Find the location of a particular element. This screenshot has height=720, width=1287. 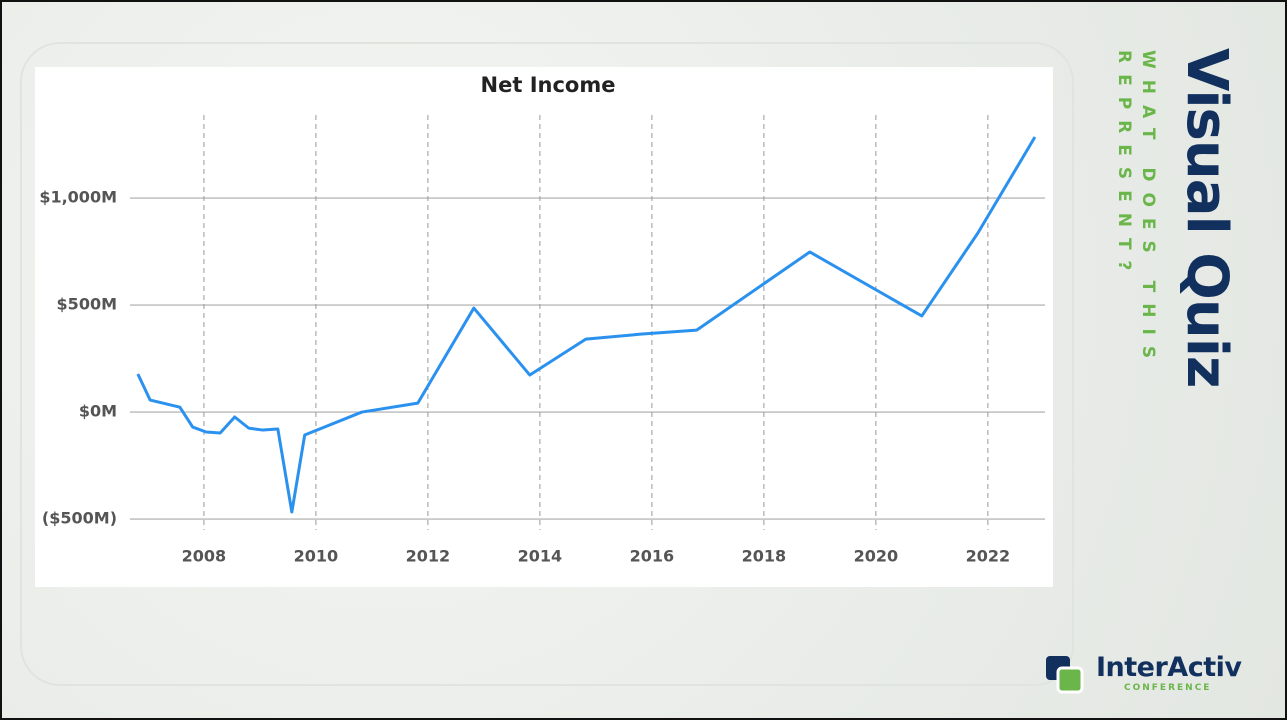

x-tick-label: 2010 is located at coordinates (316, 556).